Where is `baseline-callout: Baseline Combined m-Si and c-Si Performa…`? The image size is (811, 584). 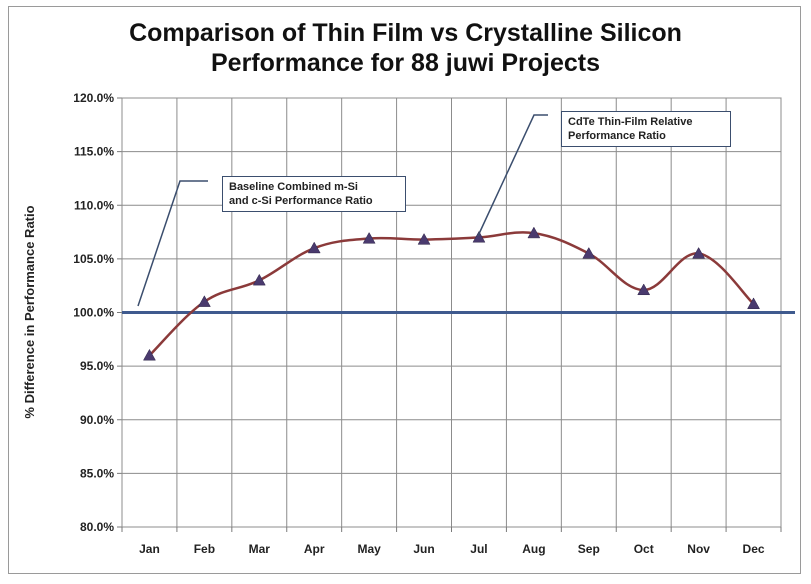
baseline-callout: Baseline Combined m-Si and c-Si Performa… is located at coordinates (314, 194).